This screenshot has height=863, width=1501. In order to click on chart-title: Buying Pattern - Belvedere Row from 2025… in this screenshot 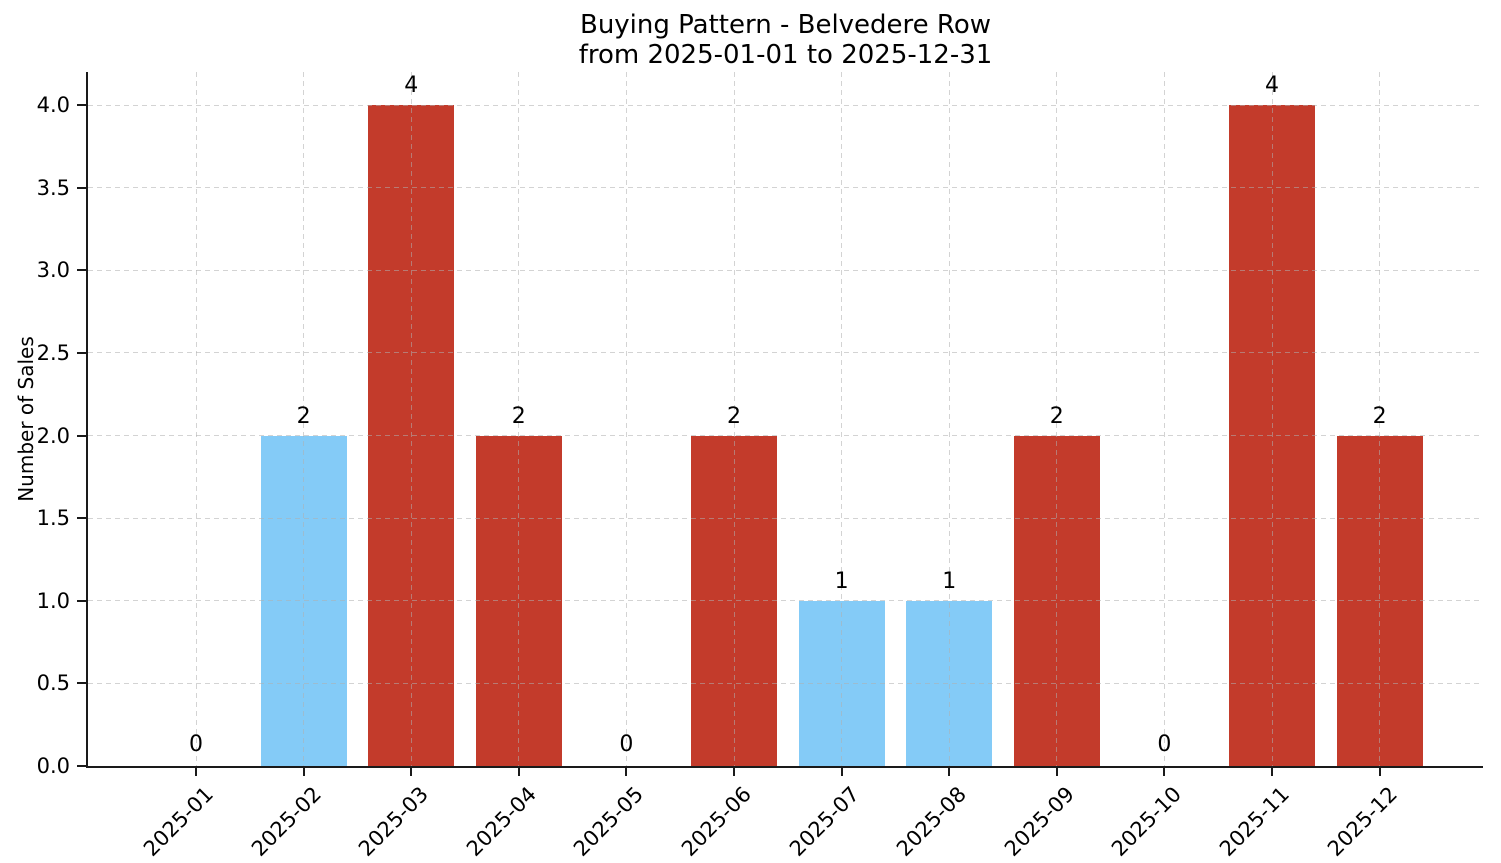, I will do `click(785, 40)`.